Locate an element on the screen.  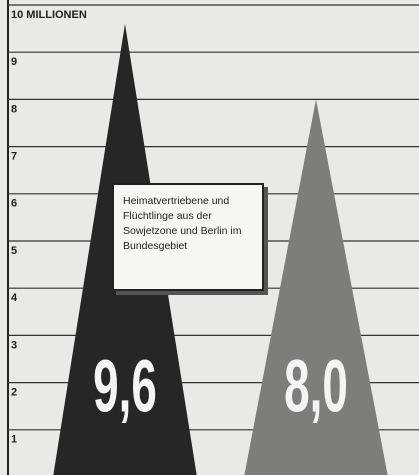
y-tick-label: 3 is located at coordinates (14, 345).